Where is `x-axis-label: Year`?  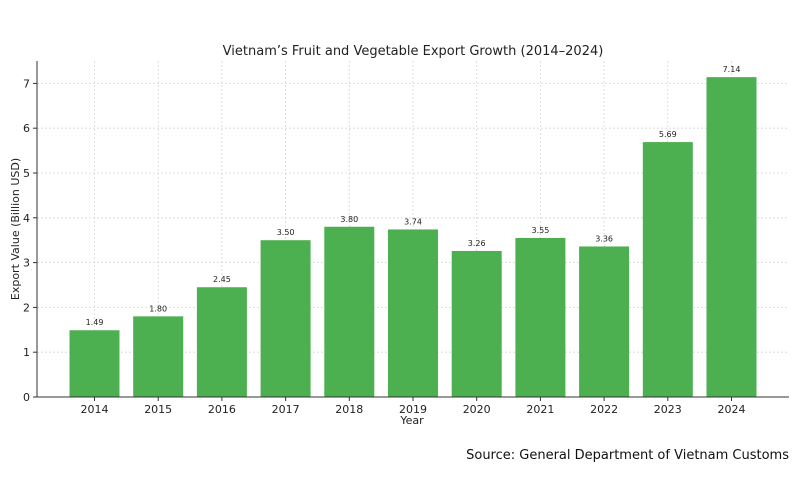
x-axis-label: Year is located at coordinates (411, 420).